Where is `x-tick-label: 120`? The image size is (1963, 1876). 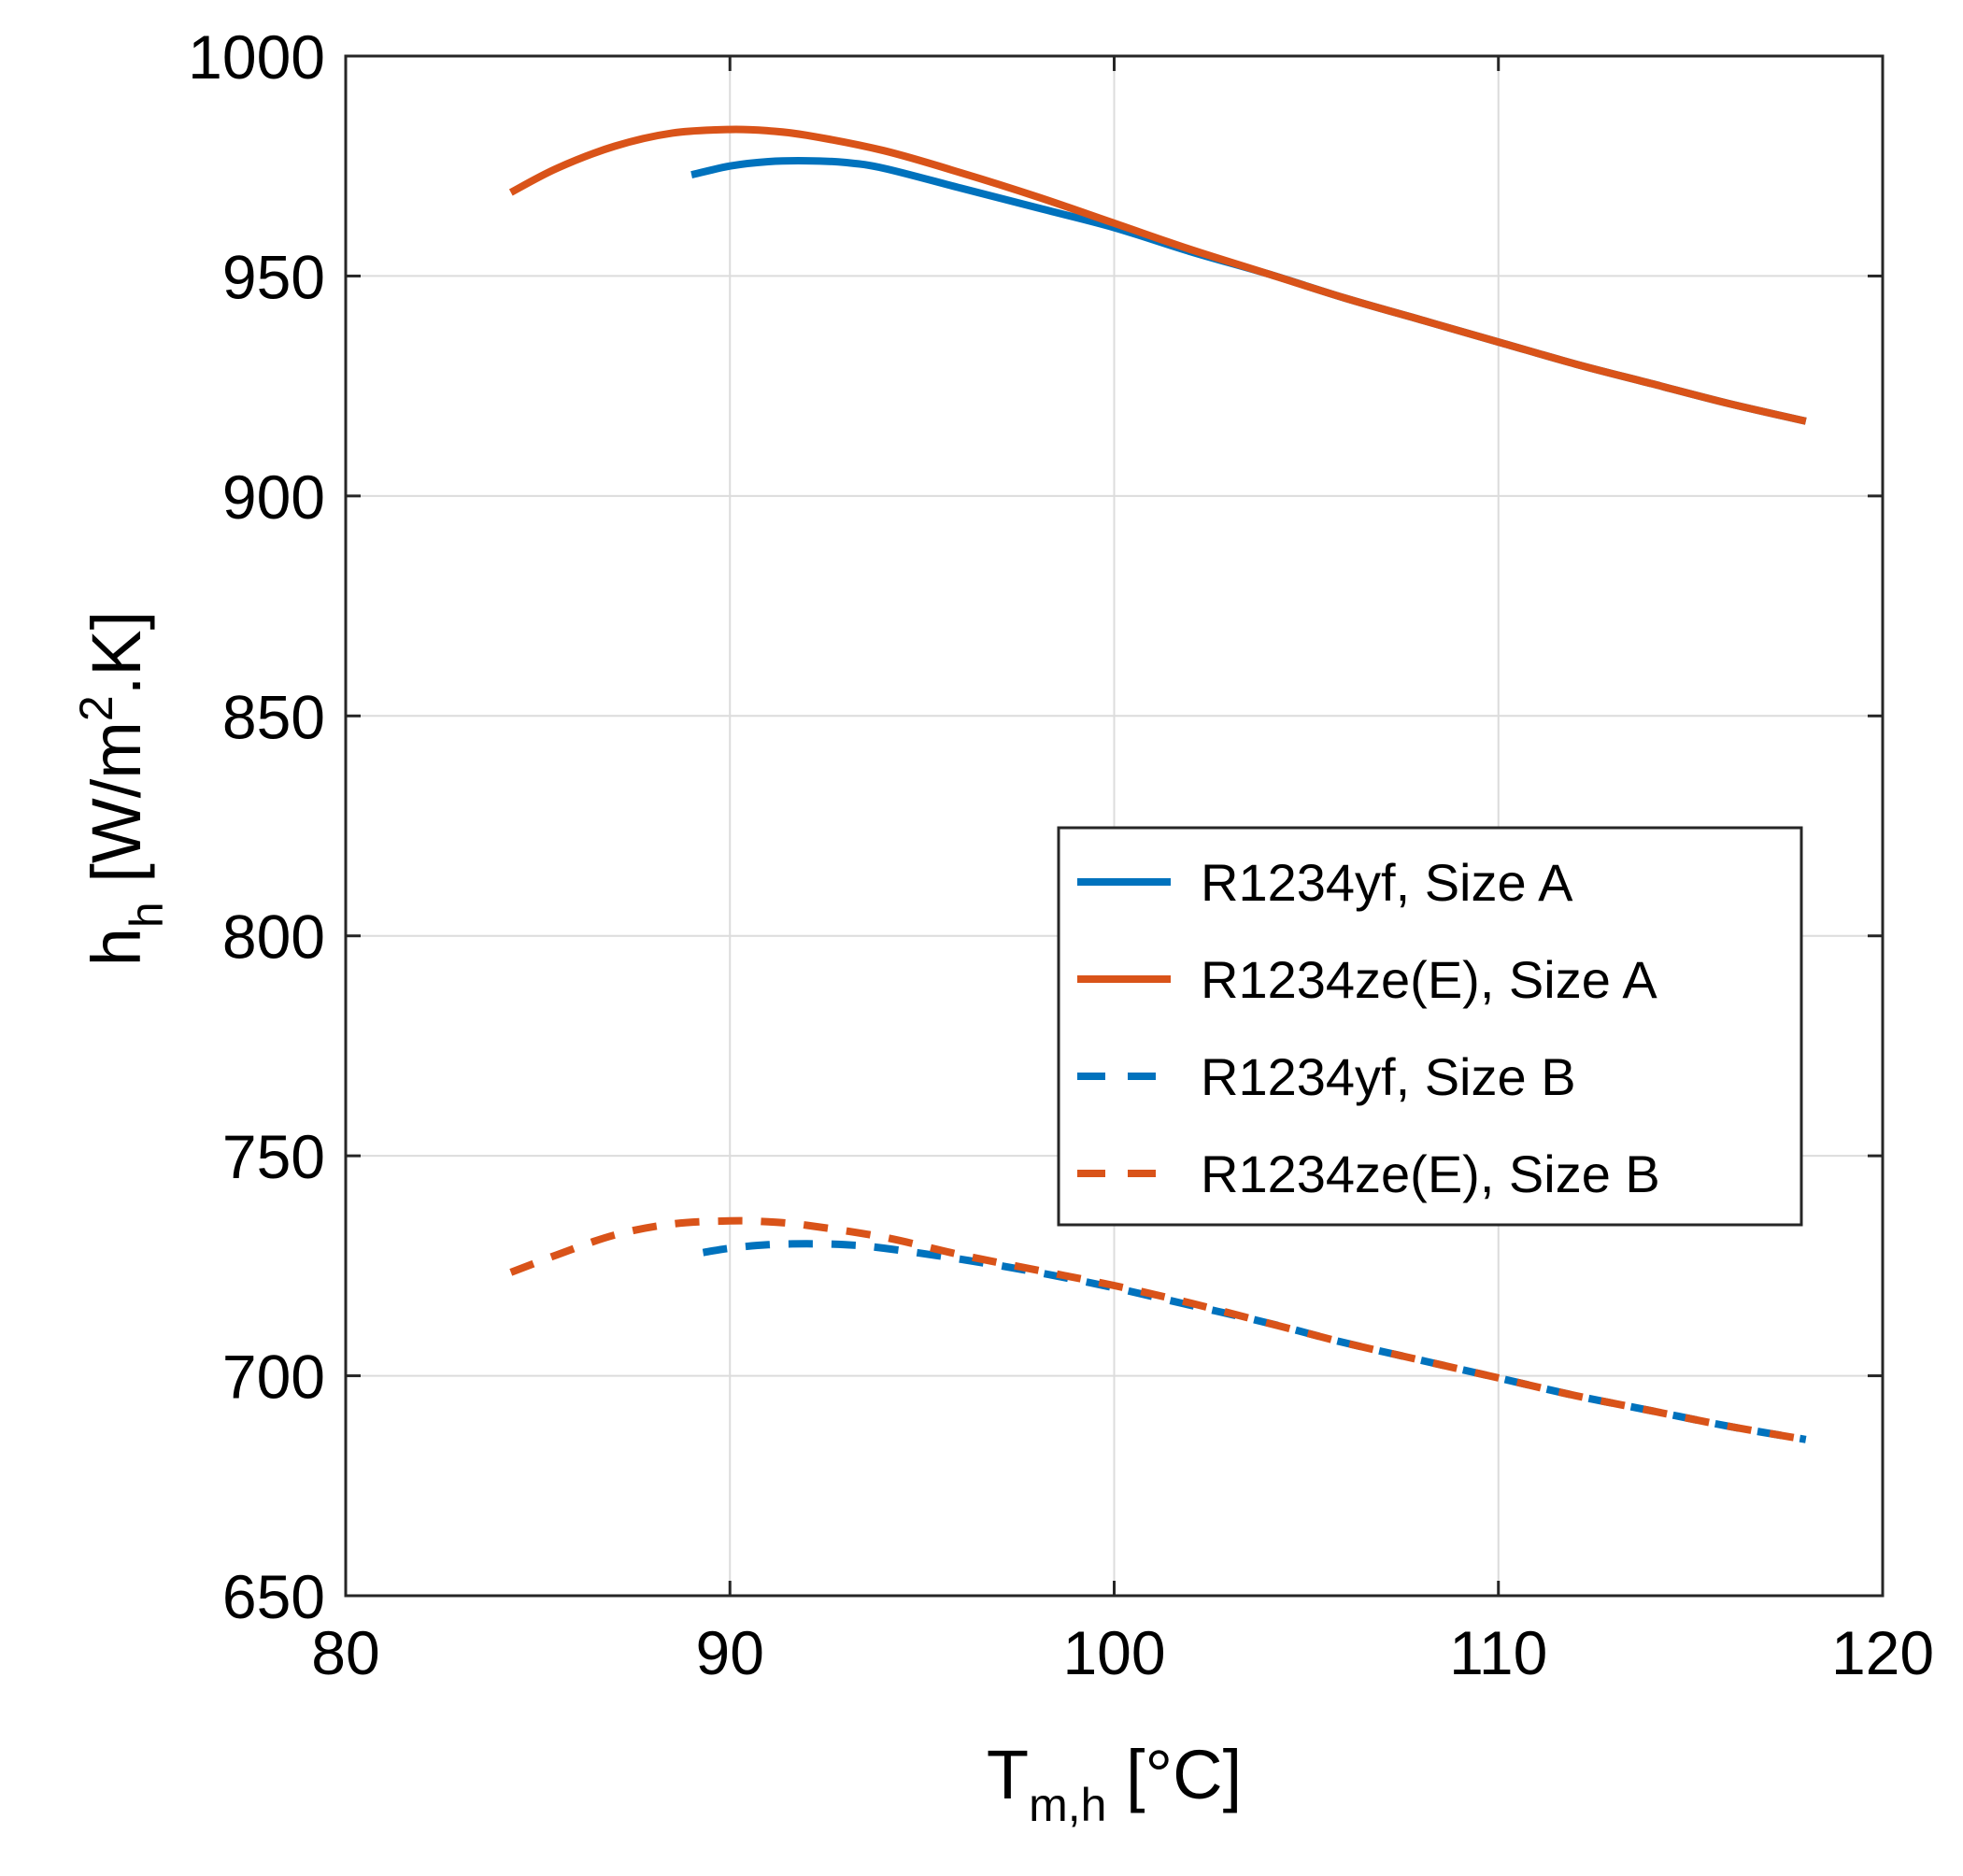
x-tick-label: 120 is located at coordinates (1882, 1652).